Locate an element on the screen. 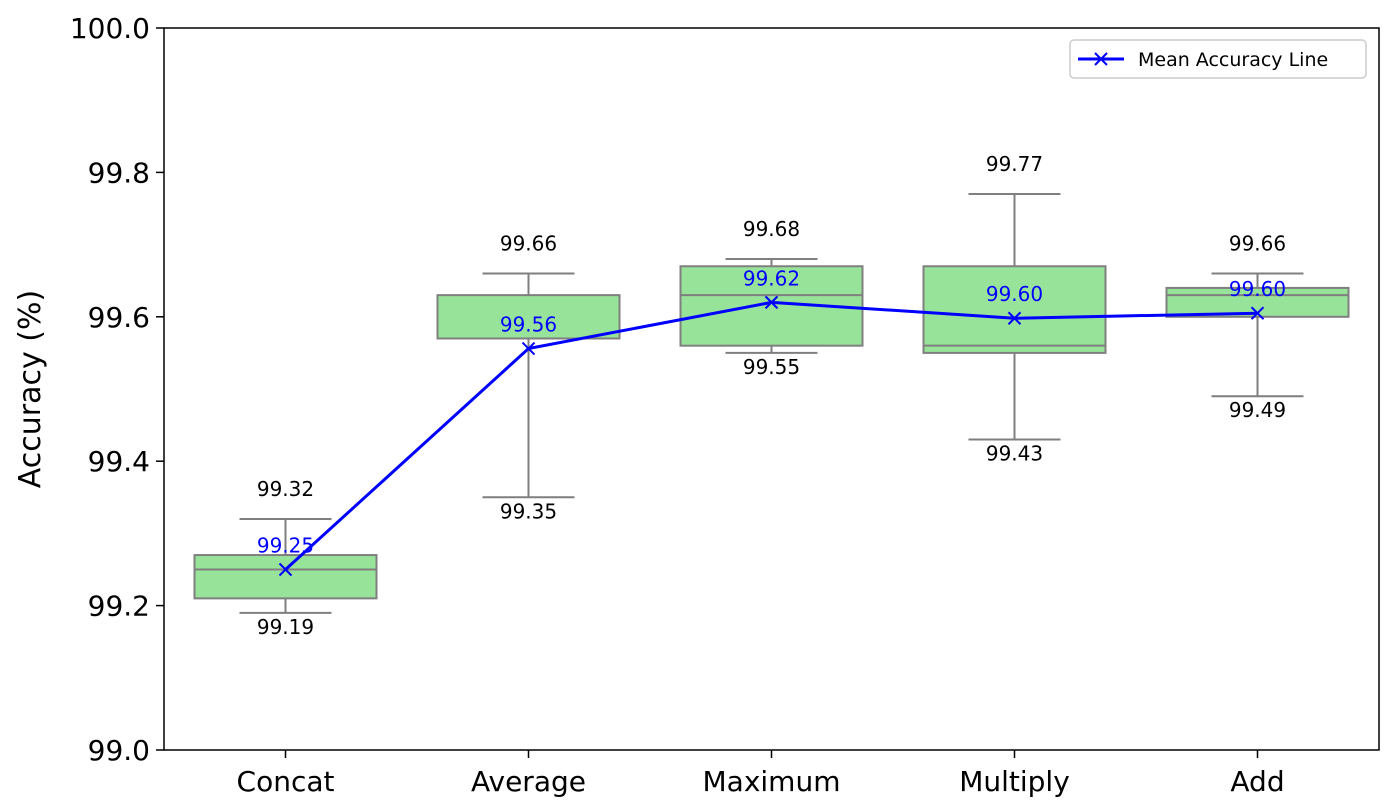 Image resolution: width=1397 pixels, height=809 pixels. box-multiply is located at coordinates (1014, 309).